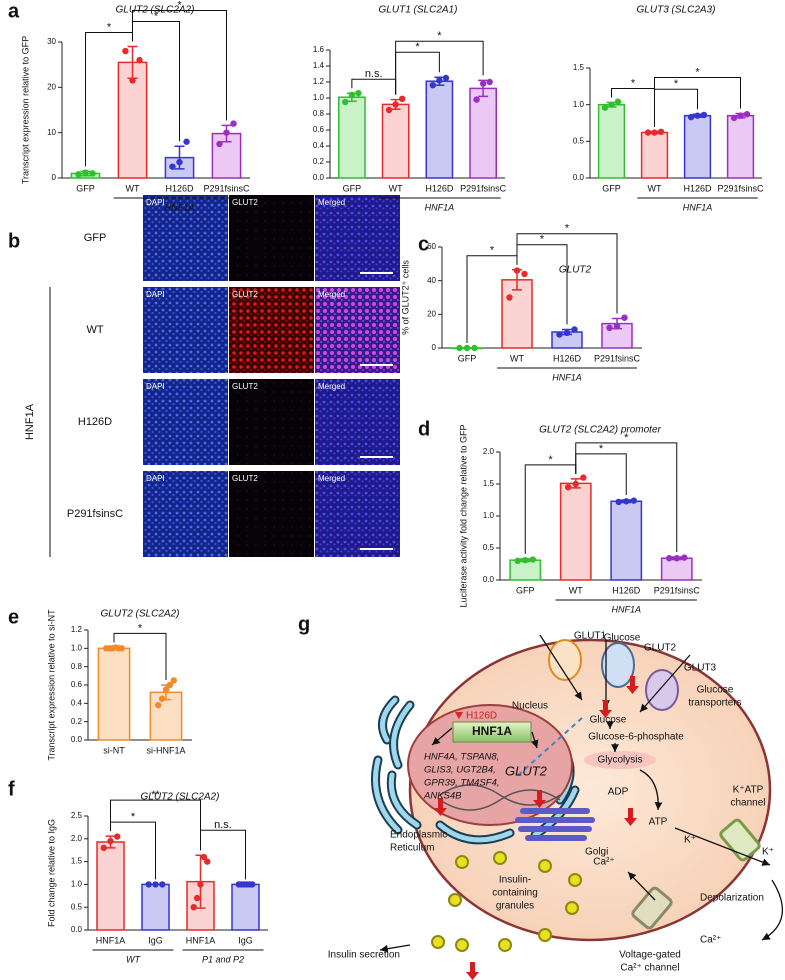 The width and height of the screenshot is (785, 980). What do you see at coordinates (506, 901) in the screenshot?
I see `granule` at bounding box center [506, 901].